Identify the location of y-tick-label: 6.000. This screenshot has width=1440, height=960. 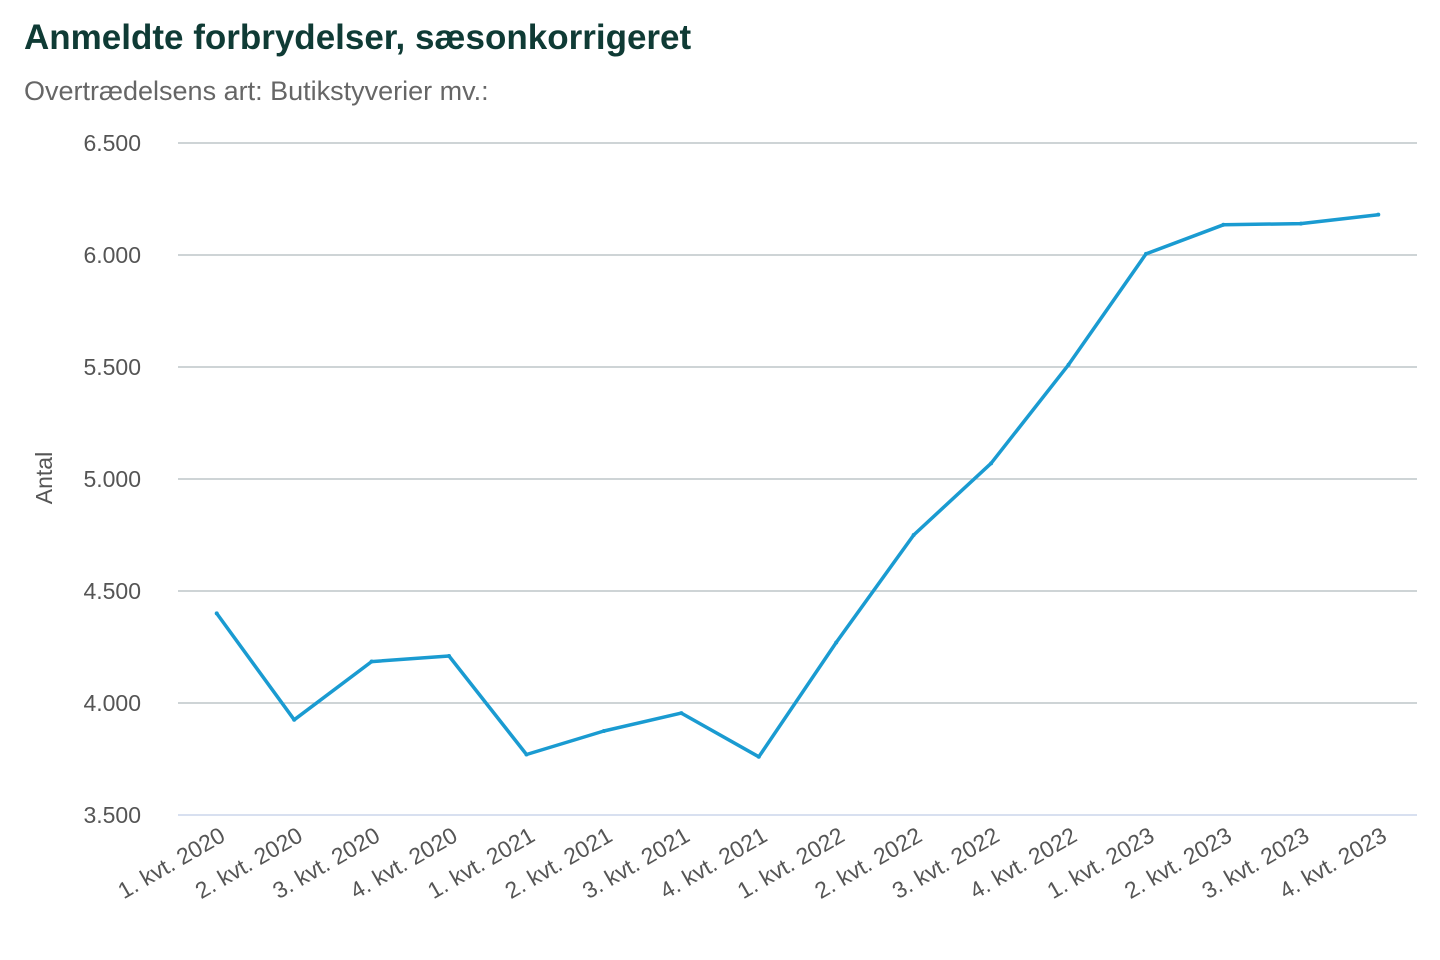
(112, 255).